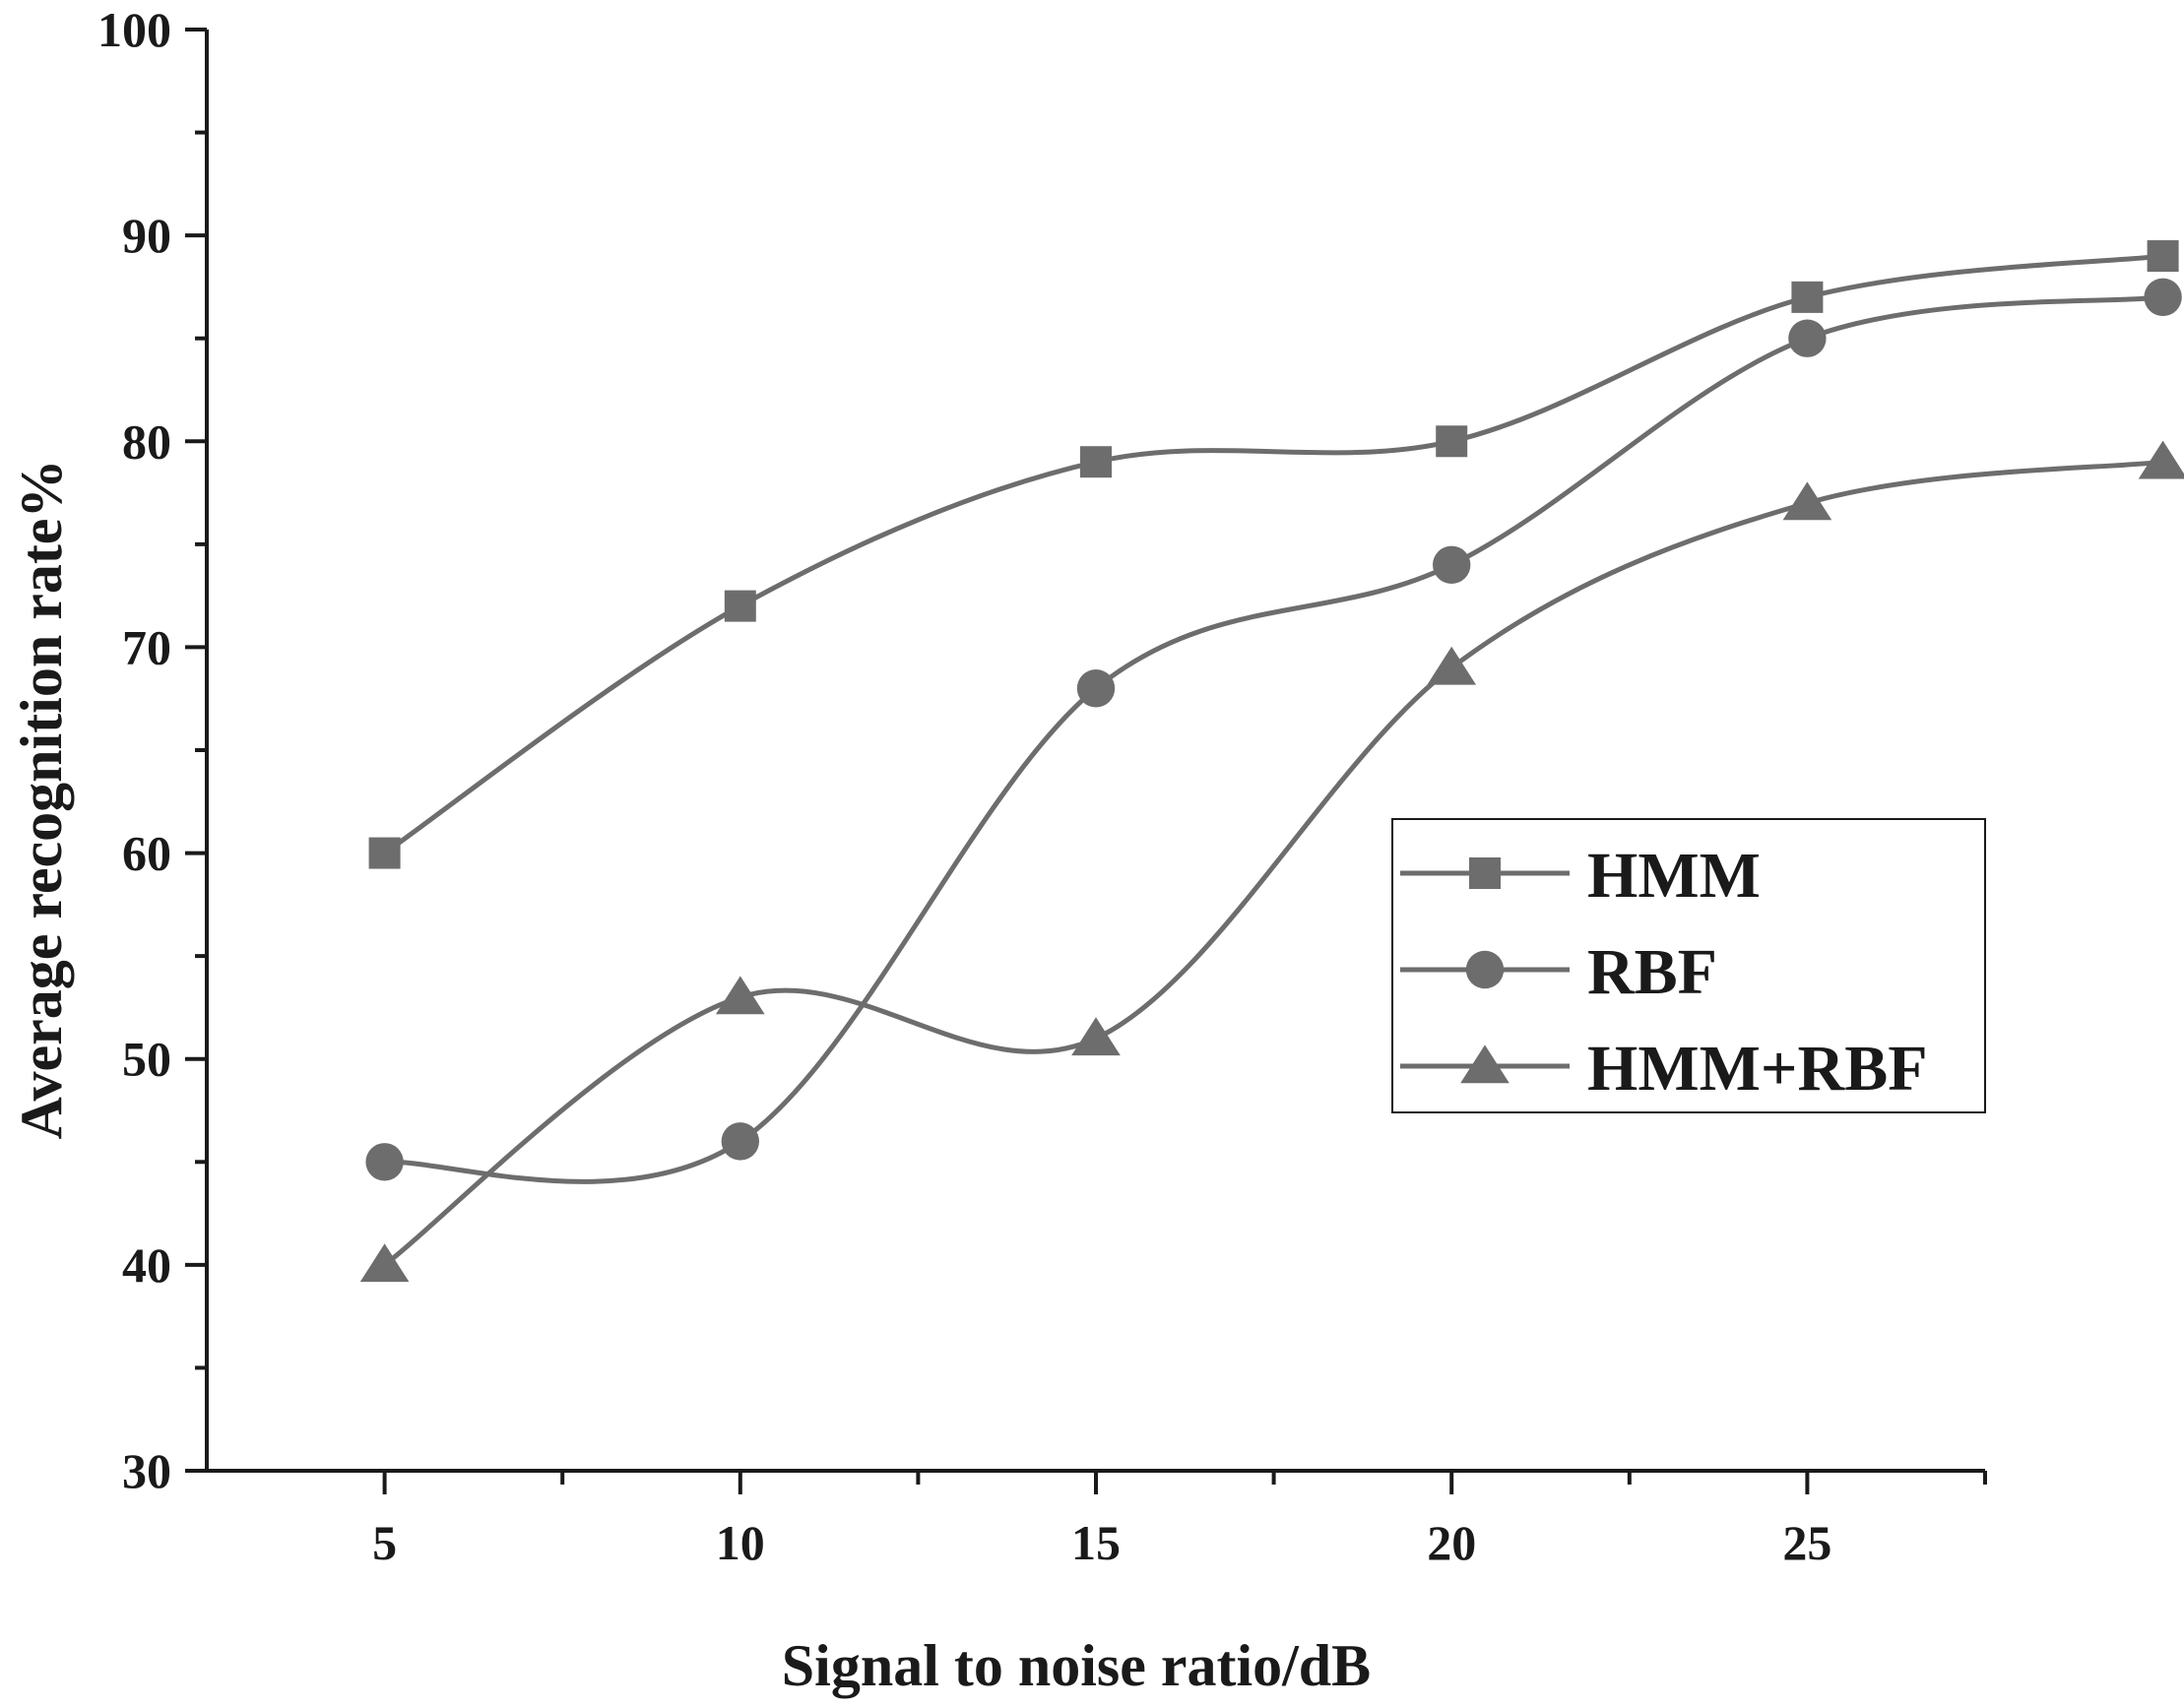 The image size is (2184, 1708). What do you see at coordinates (1485, 873) in the screenshot?
I see `legend-marker-hmm` at bounding box center [1485, 873].